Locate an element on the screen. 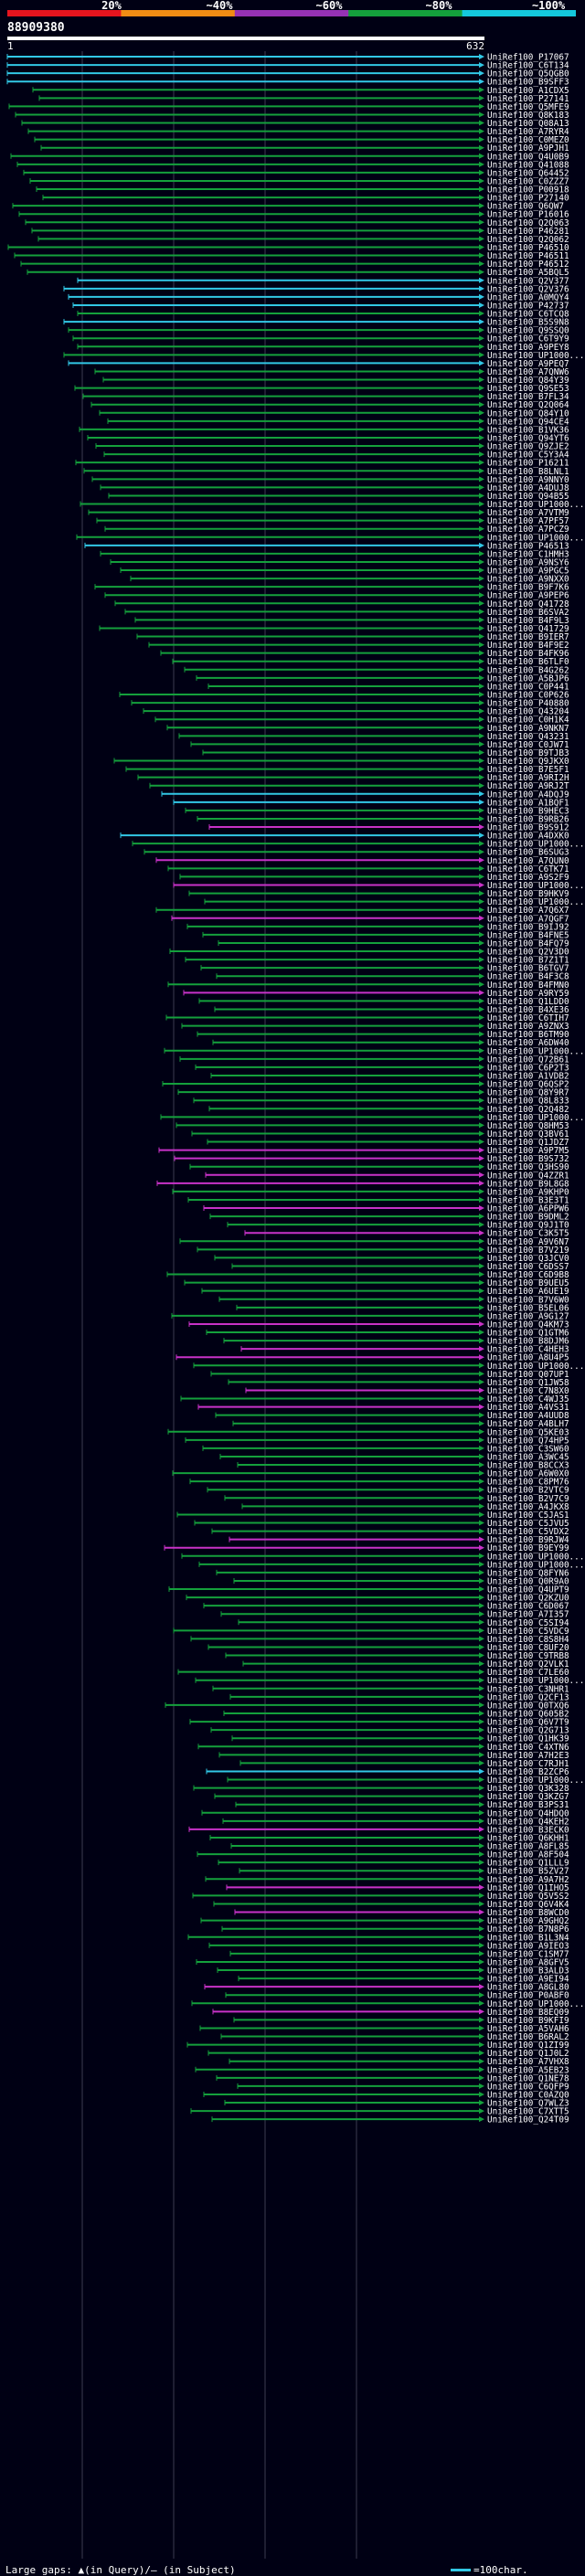  hit-id-label: UniRef100_B6TGV7 is located at coordinates (528, 969).